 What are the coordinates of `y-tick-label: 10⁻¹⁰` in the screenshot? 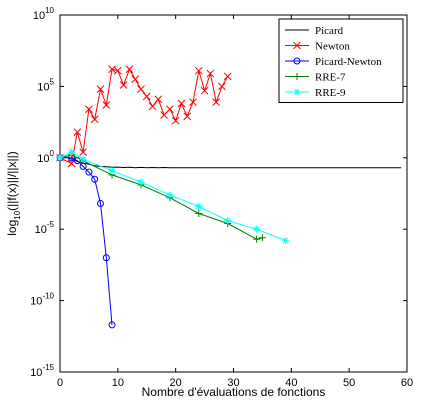 It's located at (42, 300).